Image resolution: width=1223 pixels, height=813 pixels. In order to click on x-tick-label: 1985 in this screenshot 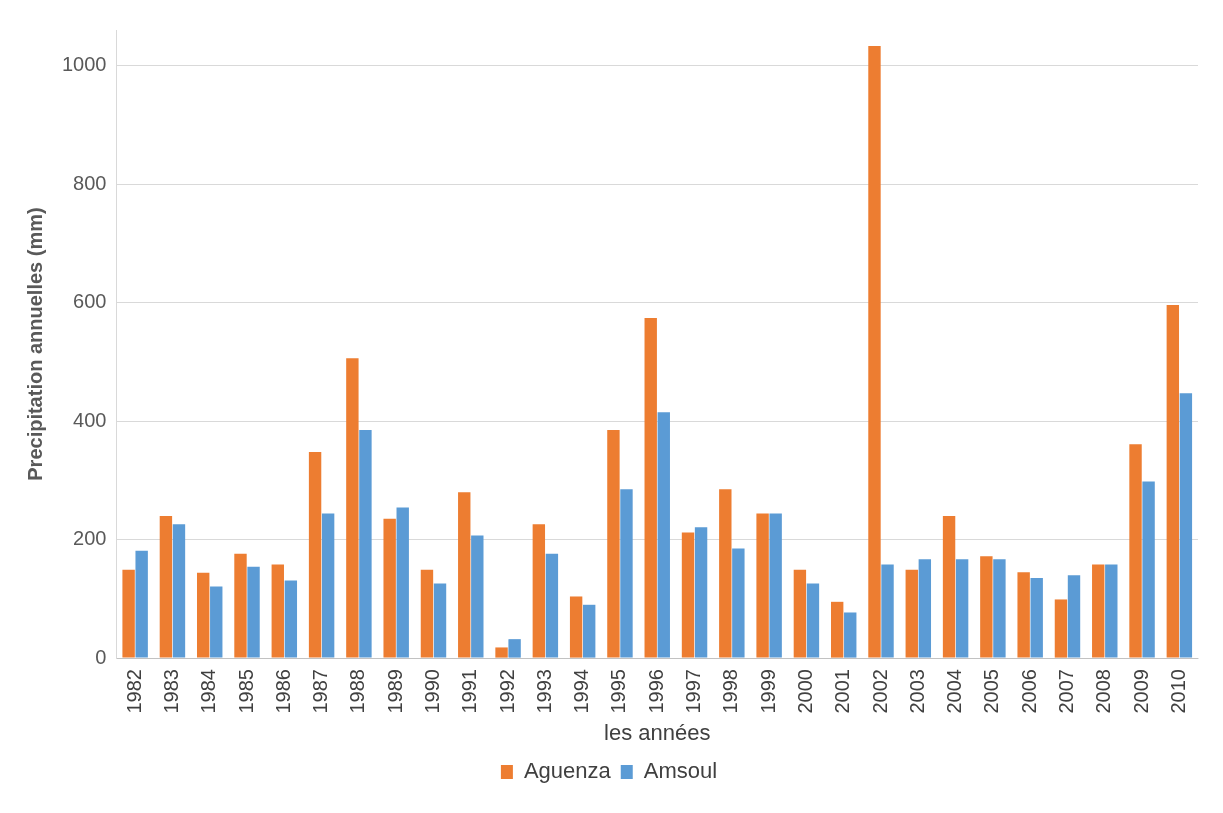, I will do `click(245, 691)`.